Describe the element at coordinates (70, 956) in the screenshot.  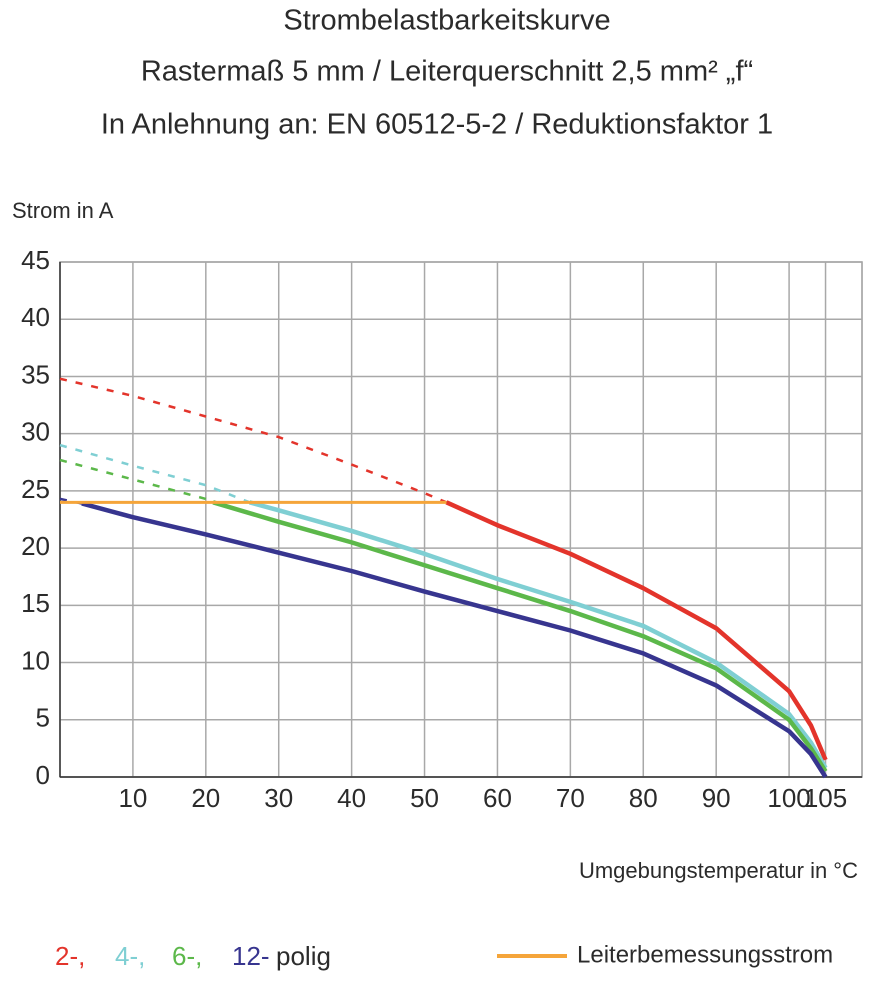
I see `legend-label: 2-,` at that location.